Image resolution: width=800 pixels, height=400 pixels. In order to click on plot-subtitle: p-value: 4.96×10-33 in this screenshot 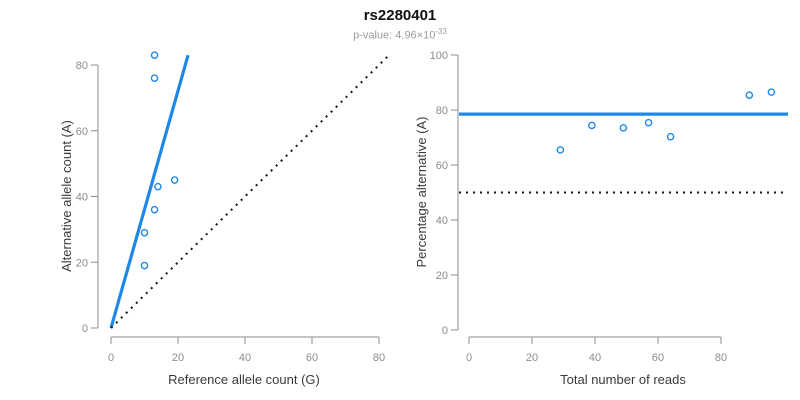, I will do `click(400, 34)`.